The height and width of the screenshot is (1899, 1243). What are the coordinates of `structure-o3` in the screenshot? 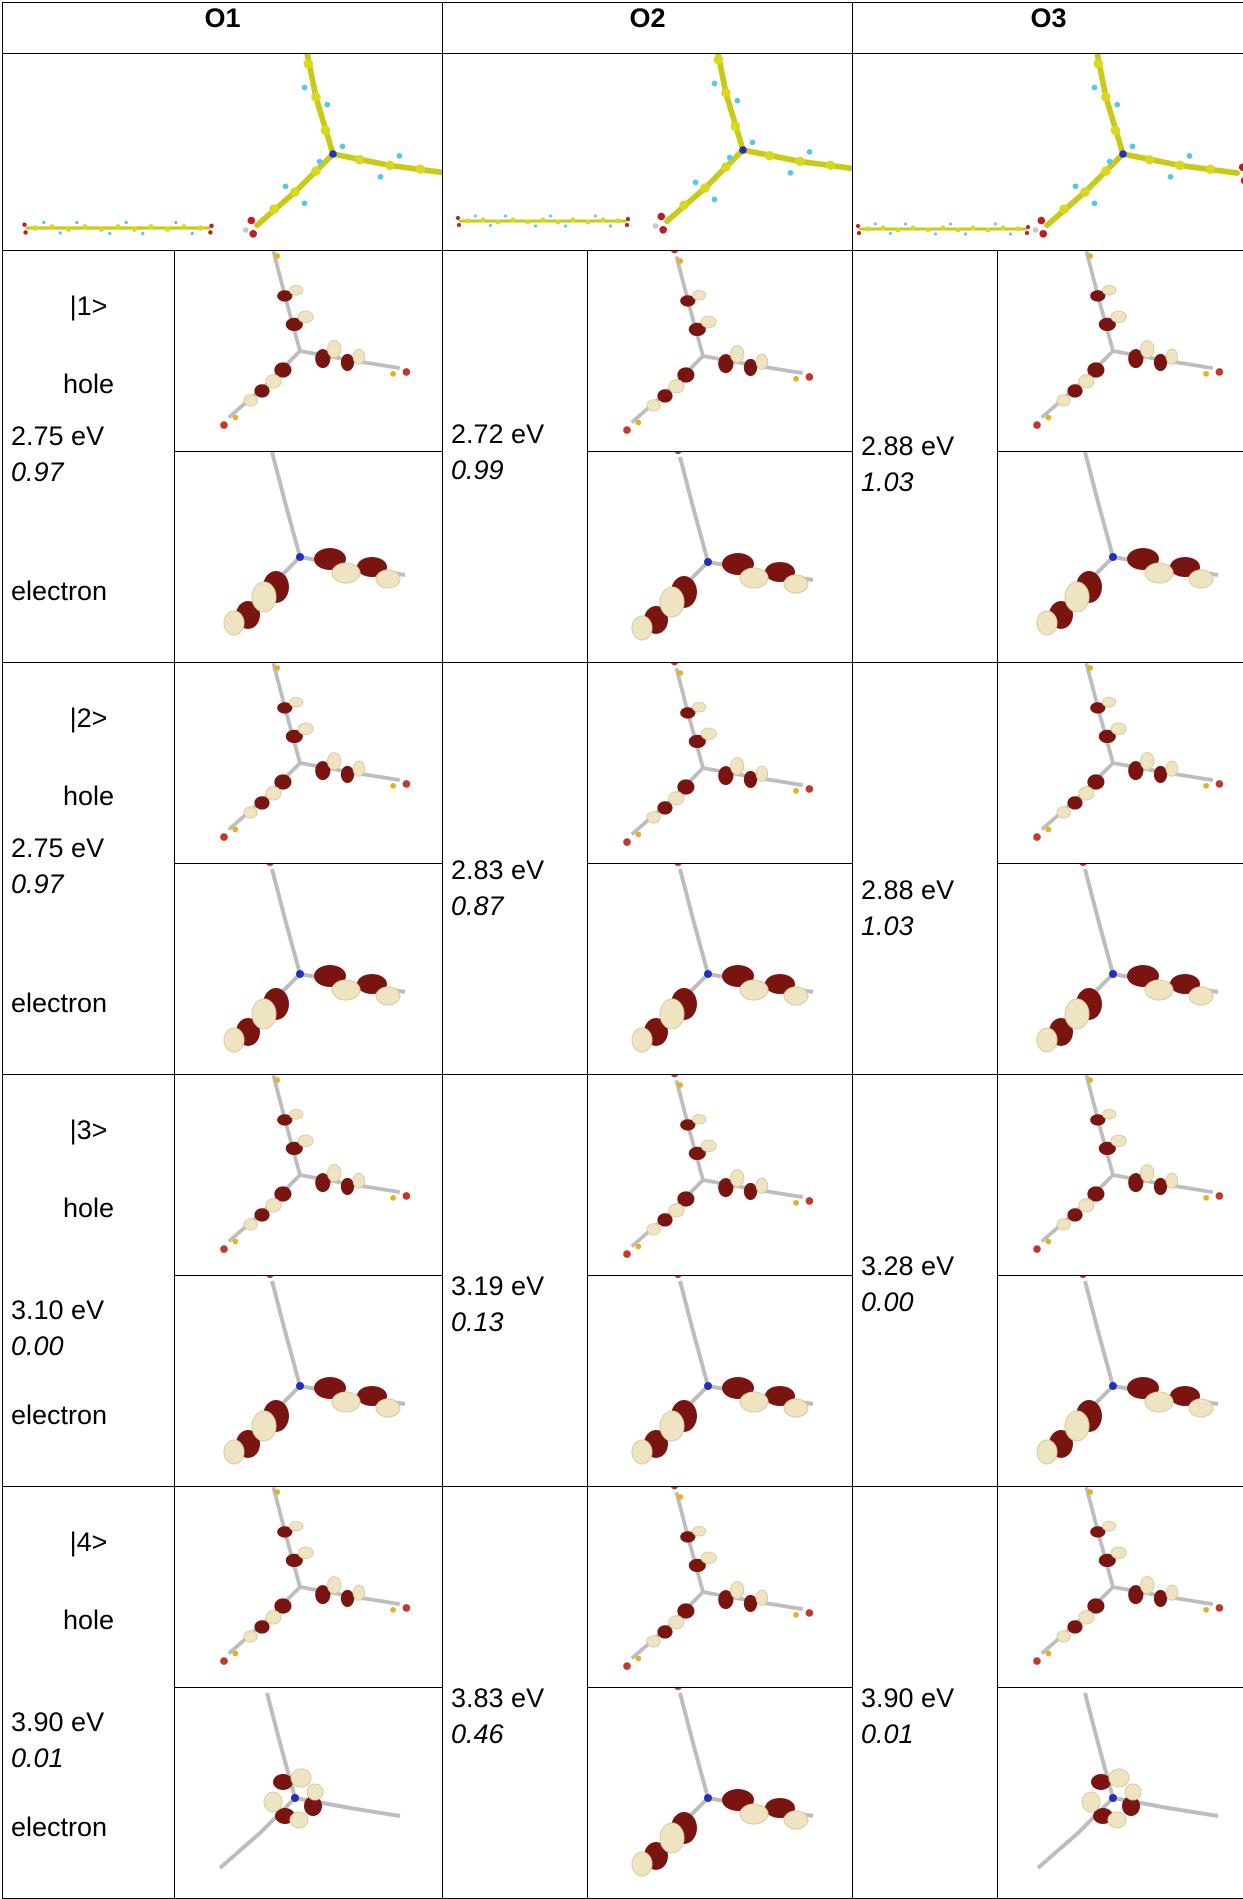 It's located at (1048, 152).